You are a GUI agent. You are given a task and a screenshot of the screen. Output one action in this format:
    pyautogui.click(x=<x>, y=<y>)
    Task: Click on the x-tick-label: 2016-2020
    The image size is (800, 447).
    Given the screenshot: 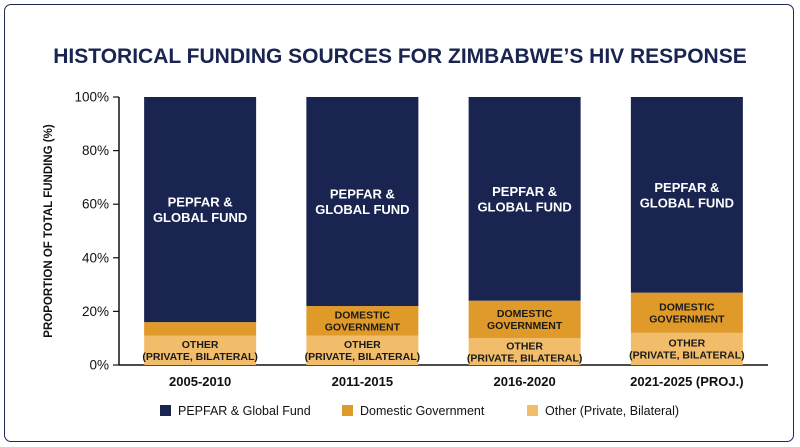 What is the action you would take?
    pyautogui.click(x=525, y=381)
    